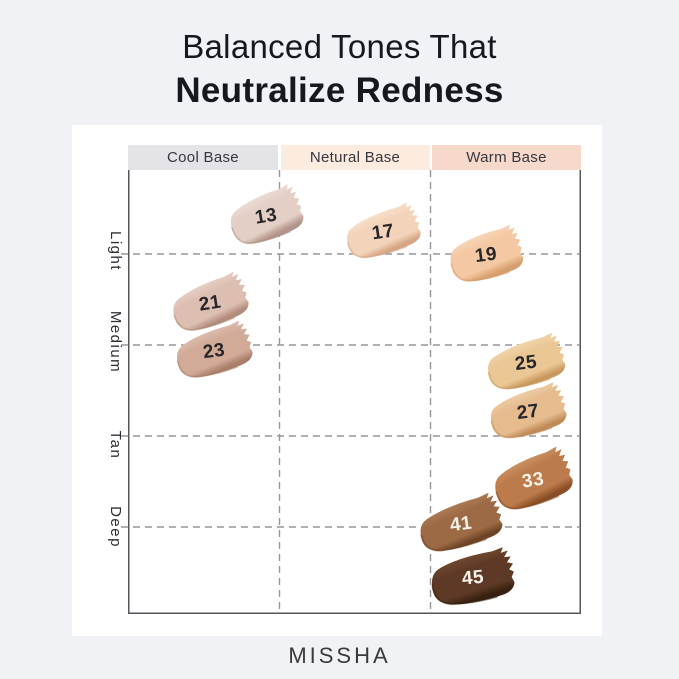  What do you see at coordinates (339, 655) in the screenshot?
I see `brand-logo: MISSHA` at bounding box center [339, 655].